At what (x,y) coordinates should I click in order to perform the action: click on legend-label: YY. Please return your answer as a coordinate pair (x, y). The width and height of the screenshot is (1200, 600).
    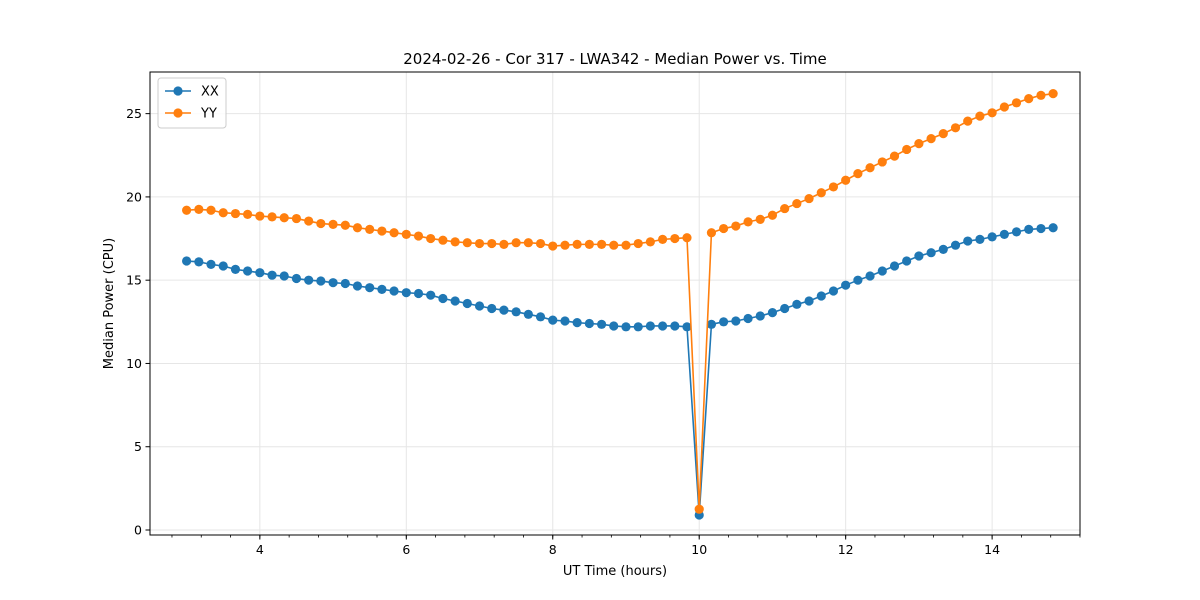
    Looking at the image, I should click on (208, 114).